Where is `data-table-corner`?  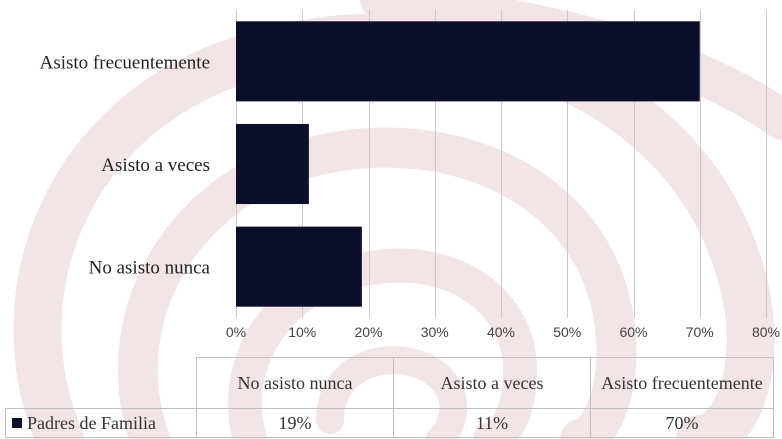 data-table-corner is located at coordinates (101, 383).